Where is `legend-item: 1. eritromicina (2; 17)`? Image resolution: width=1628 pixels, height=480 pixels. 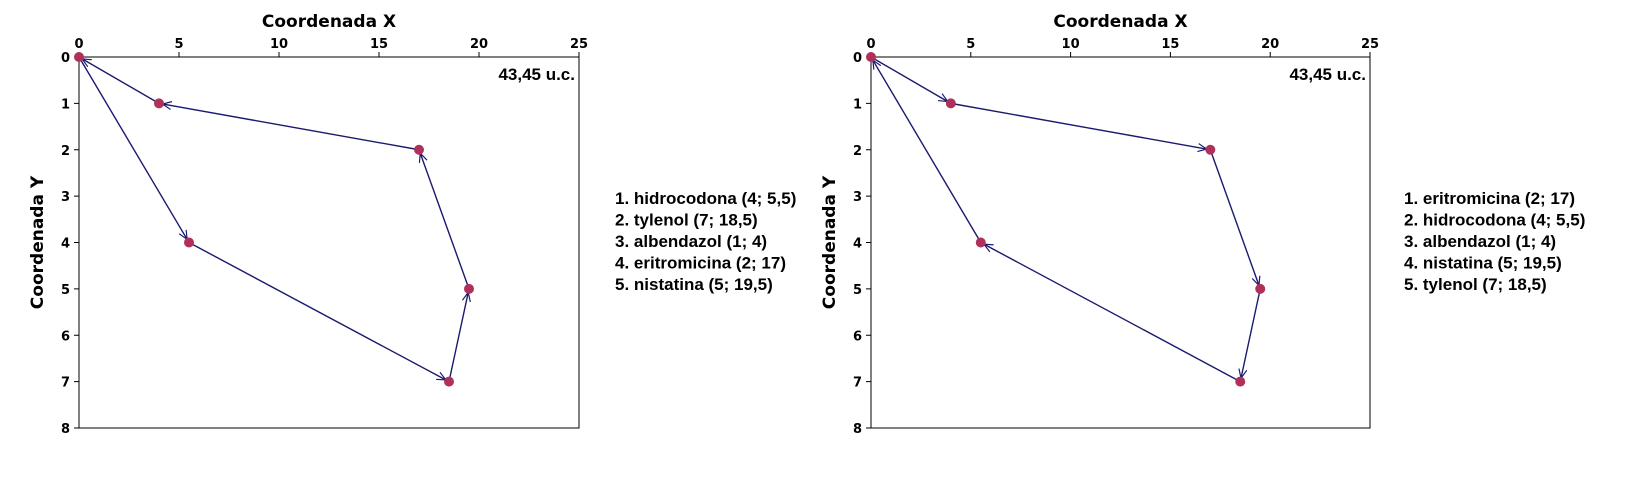 legend-item: 1. eritromicina (2; 17) is located at coordinates (1489, 198).